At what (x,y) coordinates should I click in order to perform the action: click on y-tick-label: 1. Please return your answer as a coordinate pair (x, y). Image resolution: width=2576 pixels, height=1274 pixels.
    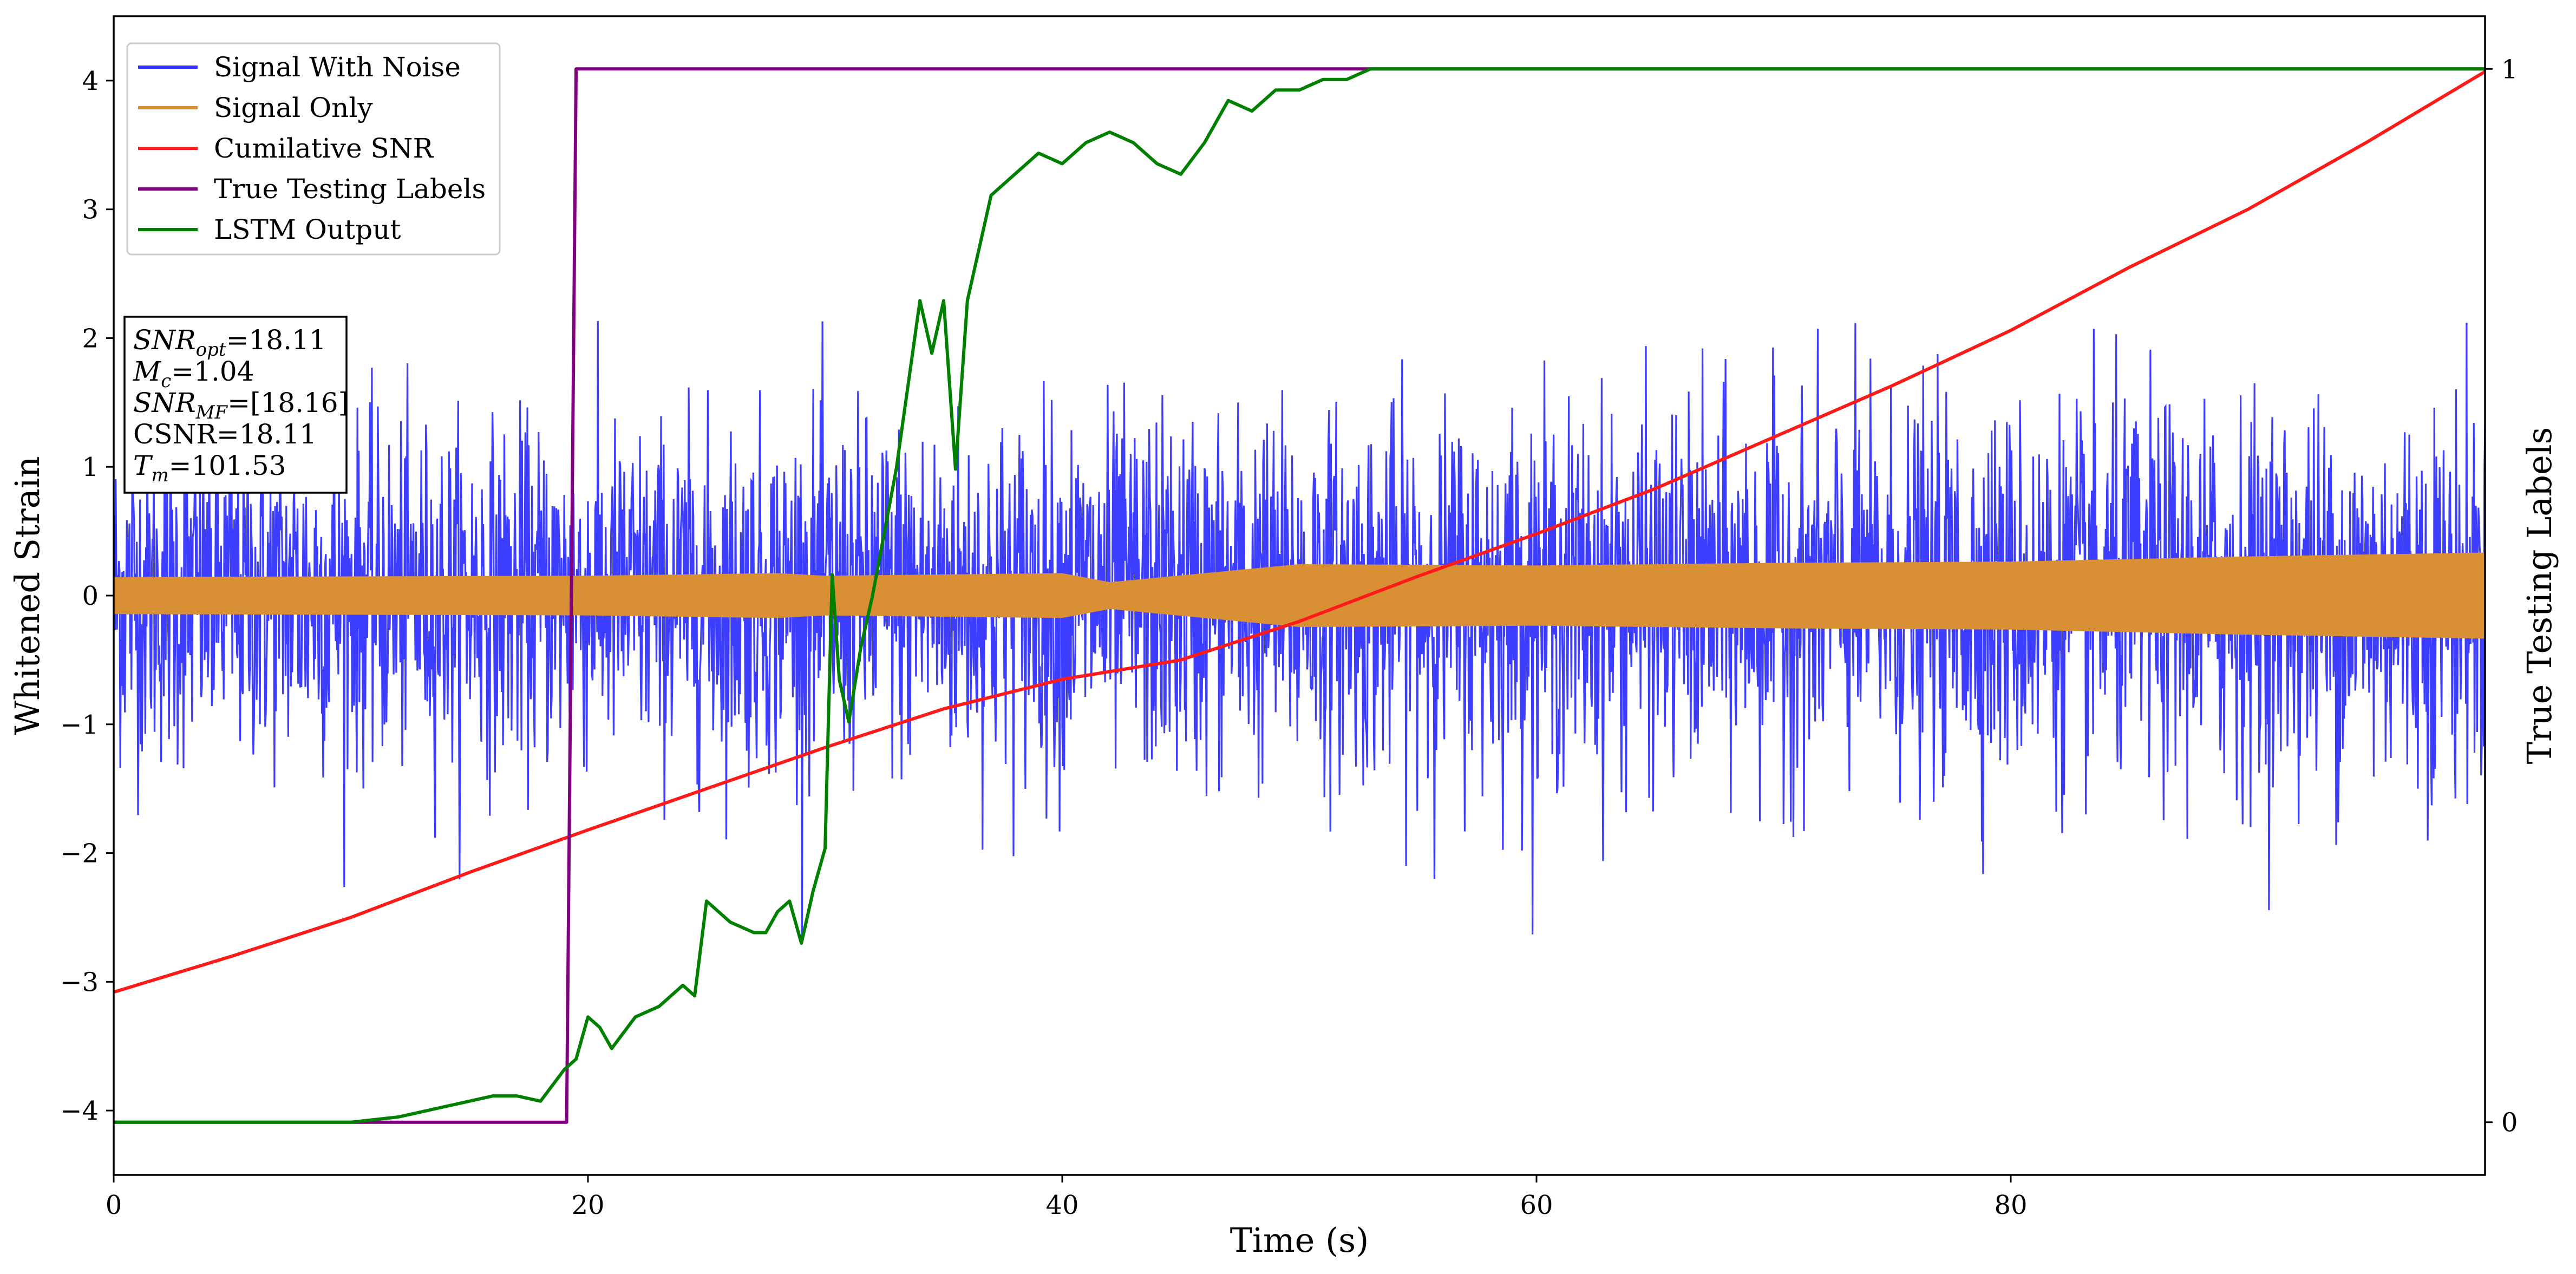
    Looking at the image, I should click on (90, 467).